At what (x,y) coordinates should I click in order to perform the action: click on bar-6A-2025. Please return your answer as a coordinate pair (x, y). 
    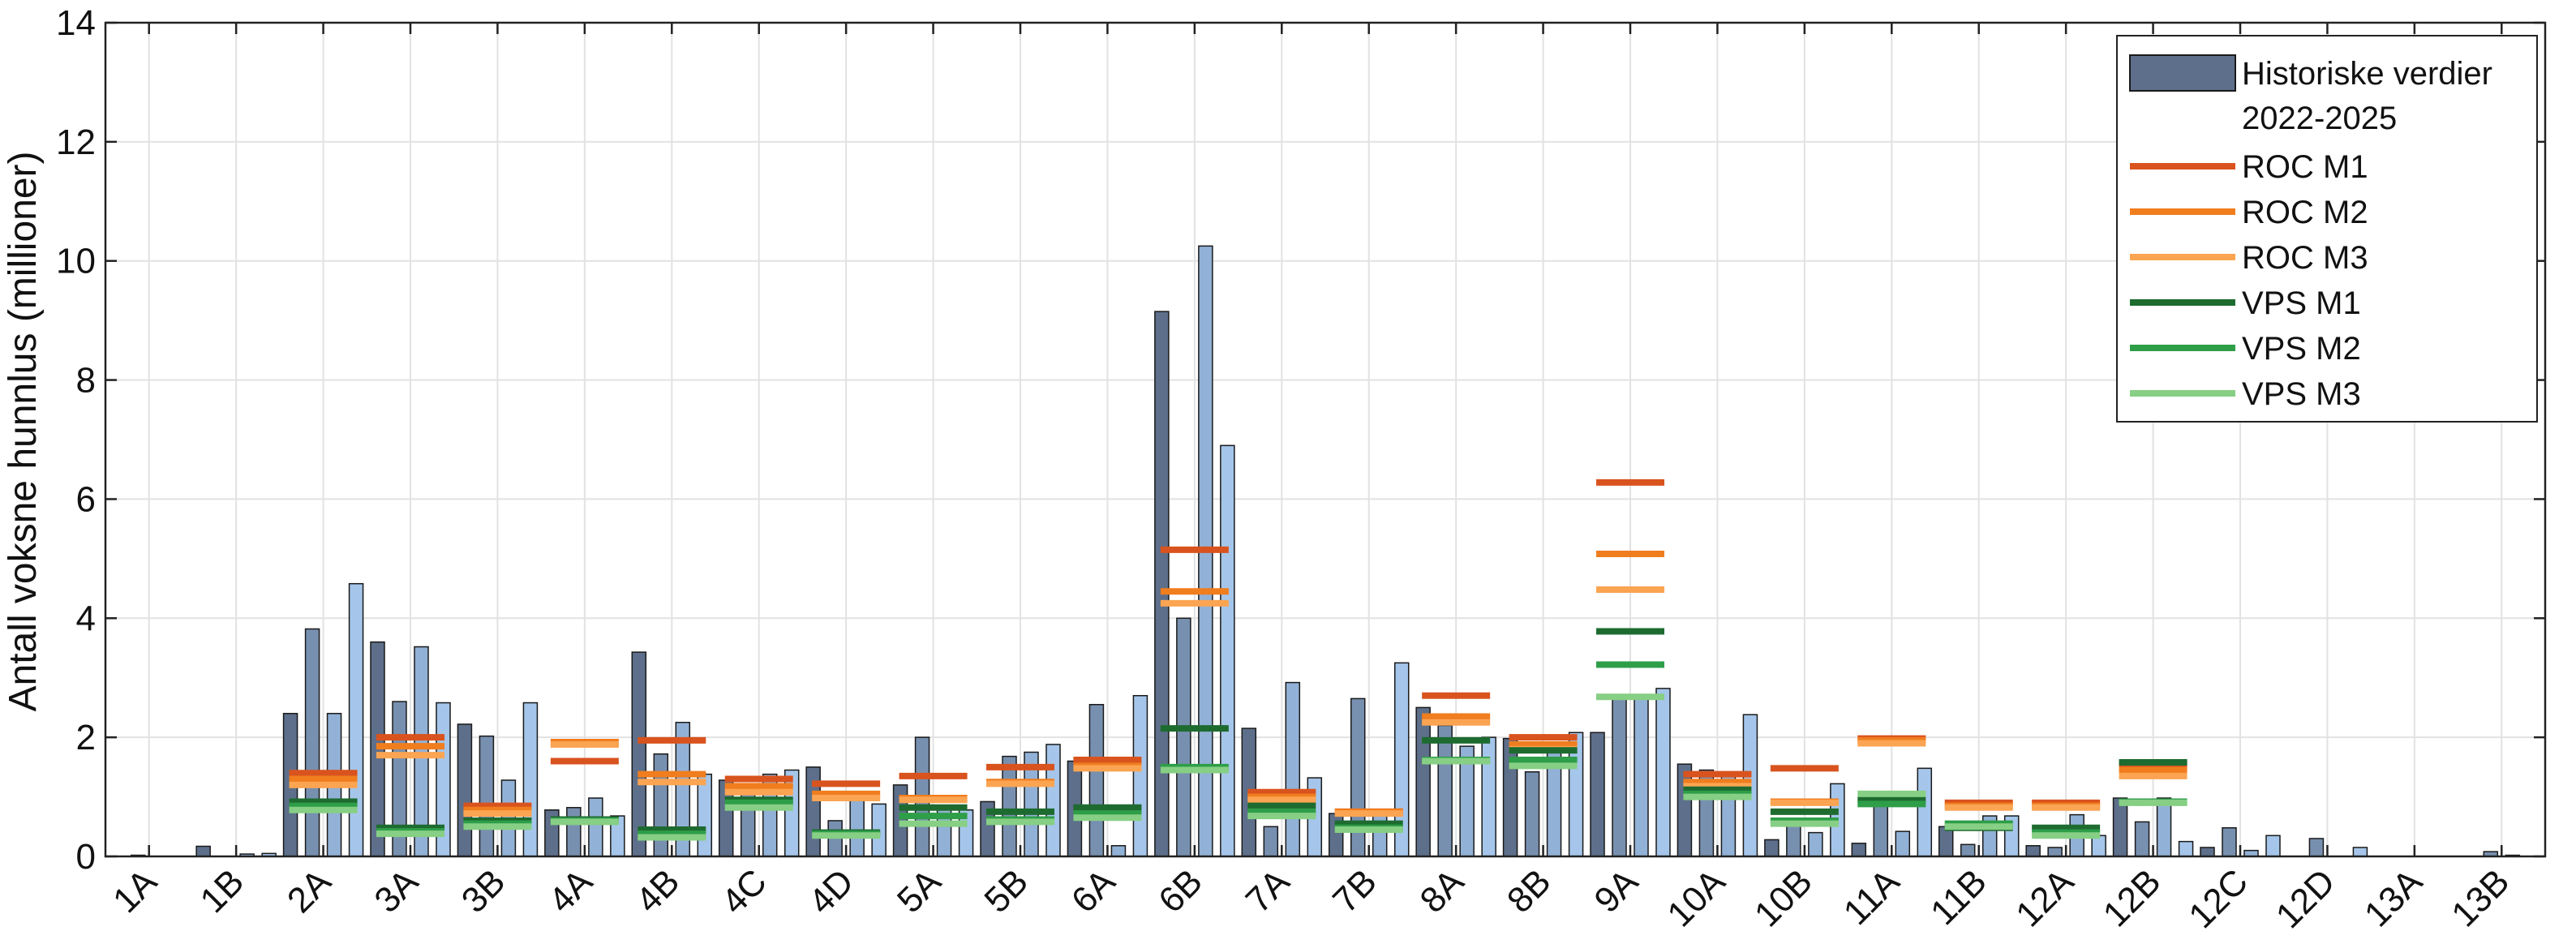
    Looking at the image, I should click on (1140, 776).